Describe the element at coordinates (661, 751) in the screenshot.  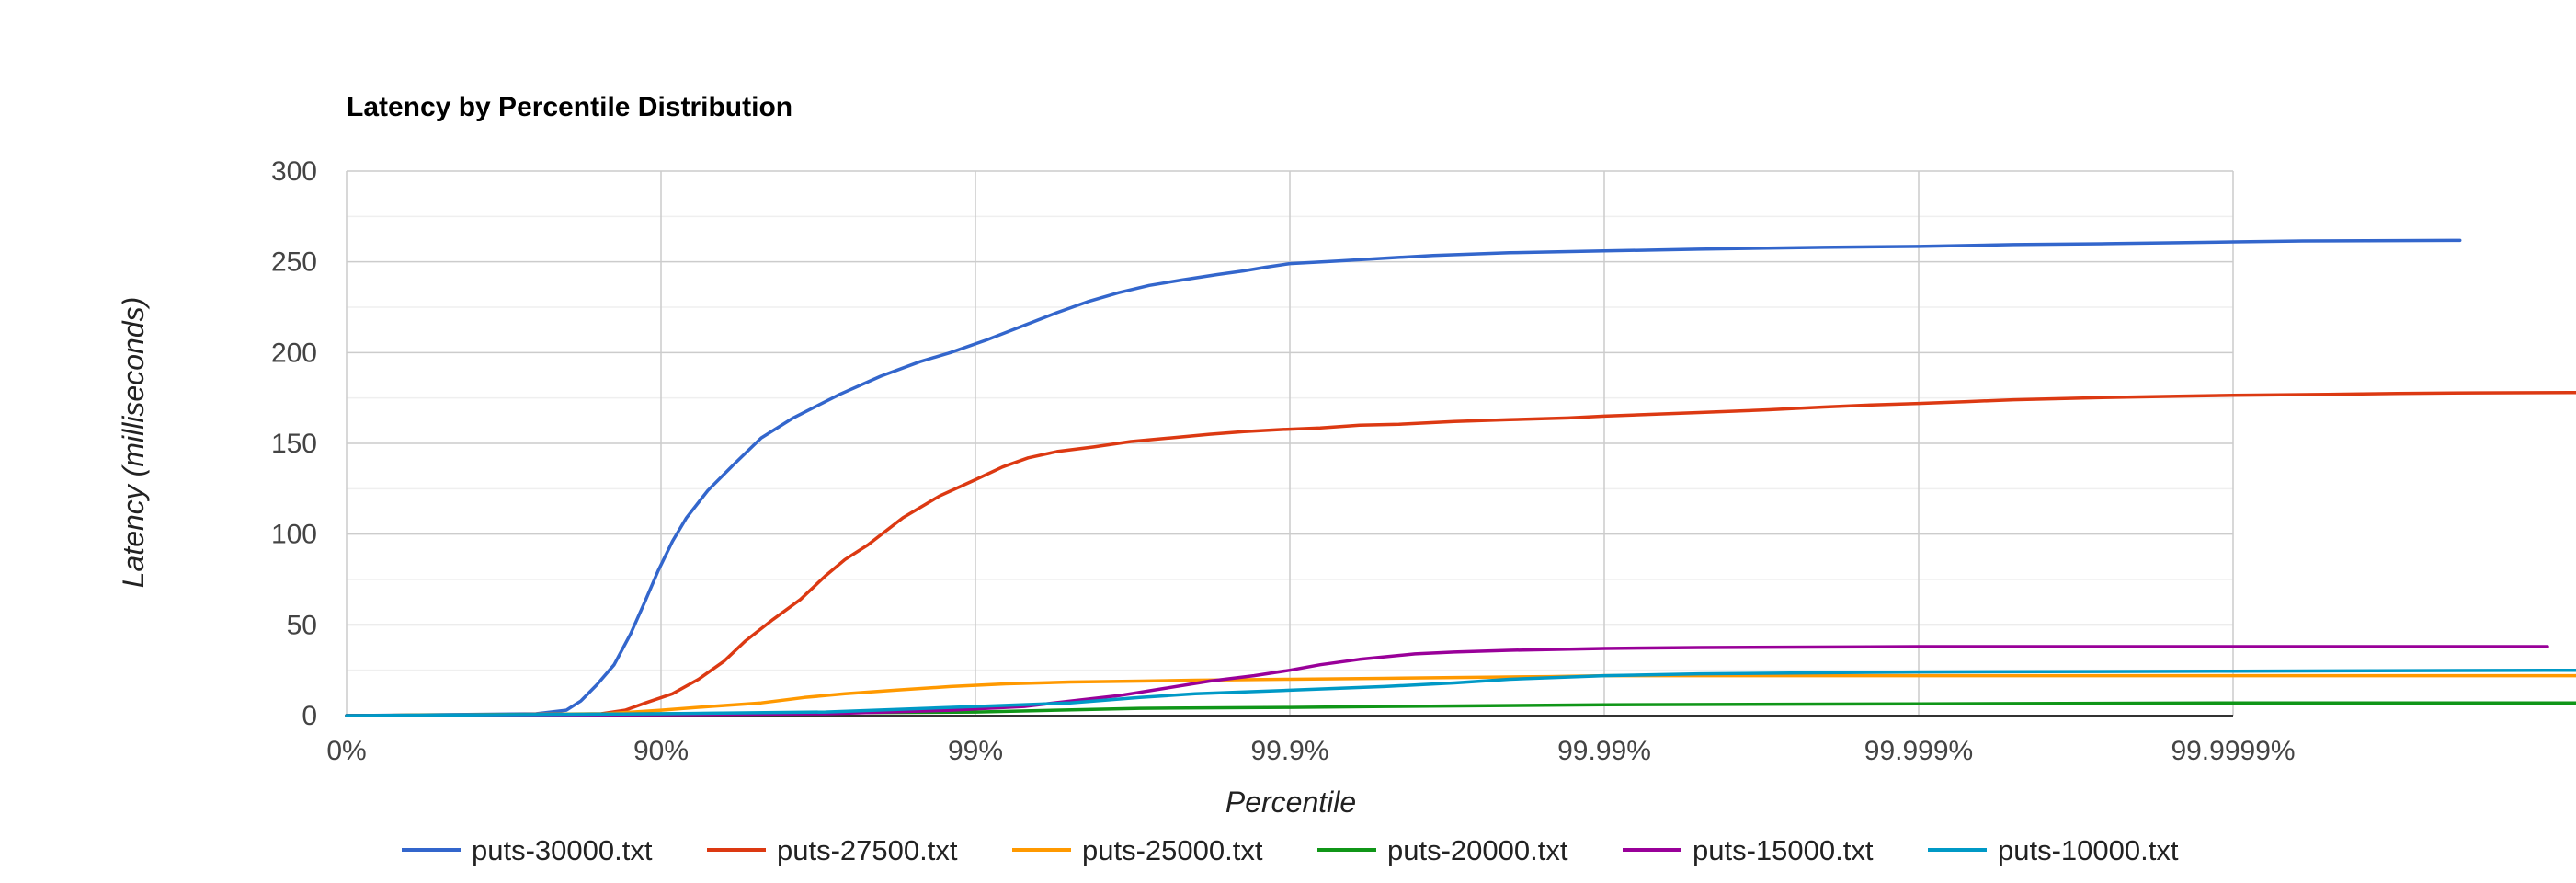
I see `x-tick-label: 90%` at that location.